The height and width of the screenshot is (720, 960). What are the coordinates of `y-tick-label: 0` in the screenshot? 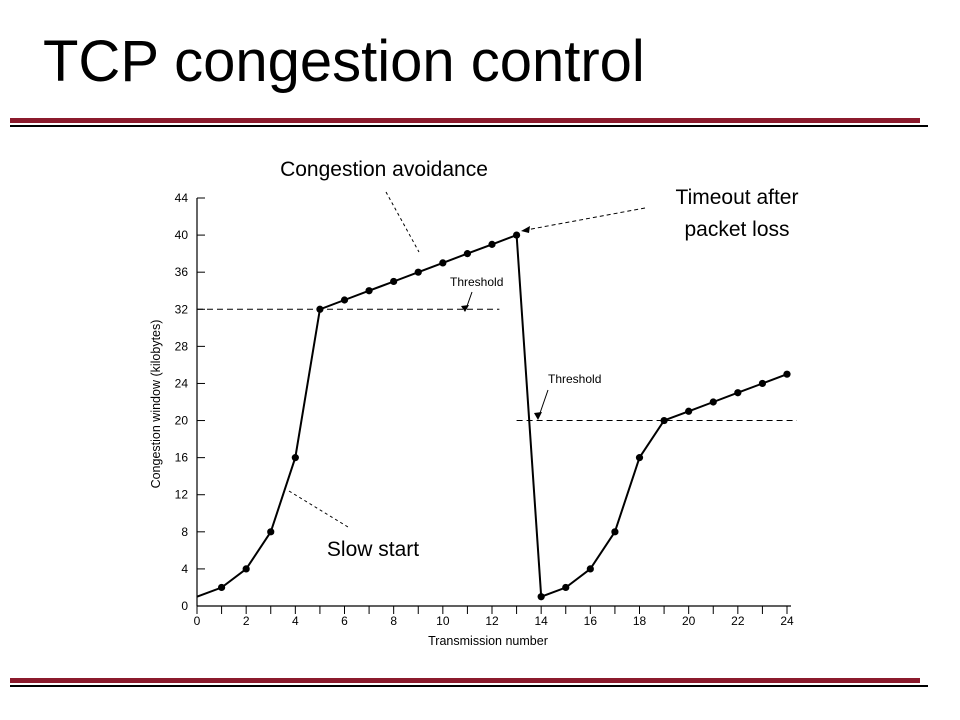 It's located at (184, 606).